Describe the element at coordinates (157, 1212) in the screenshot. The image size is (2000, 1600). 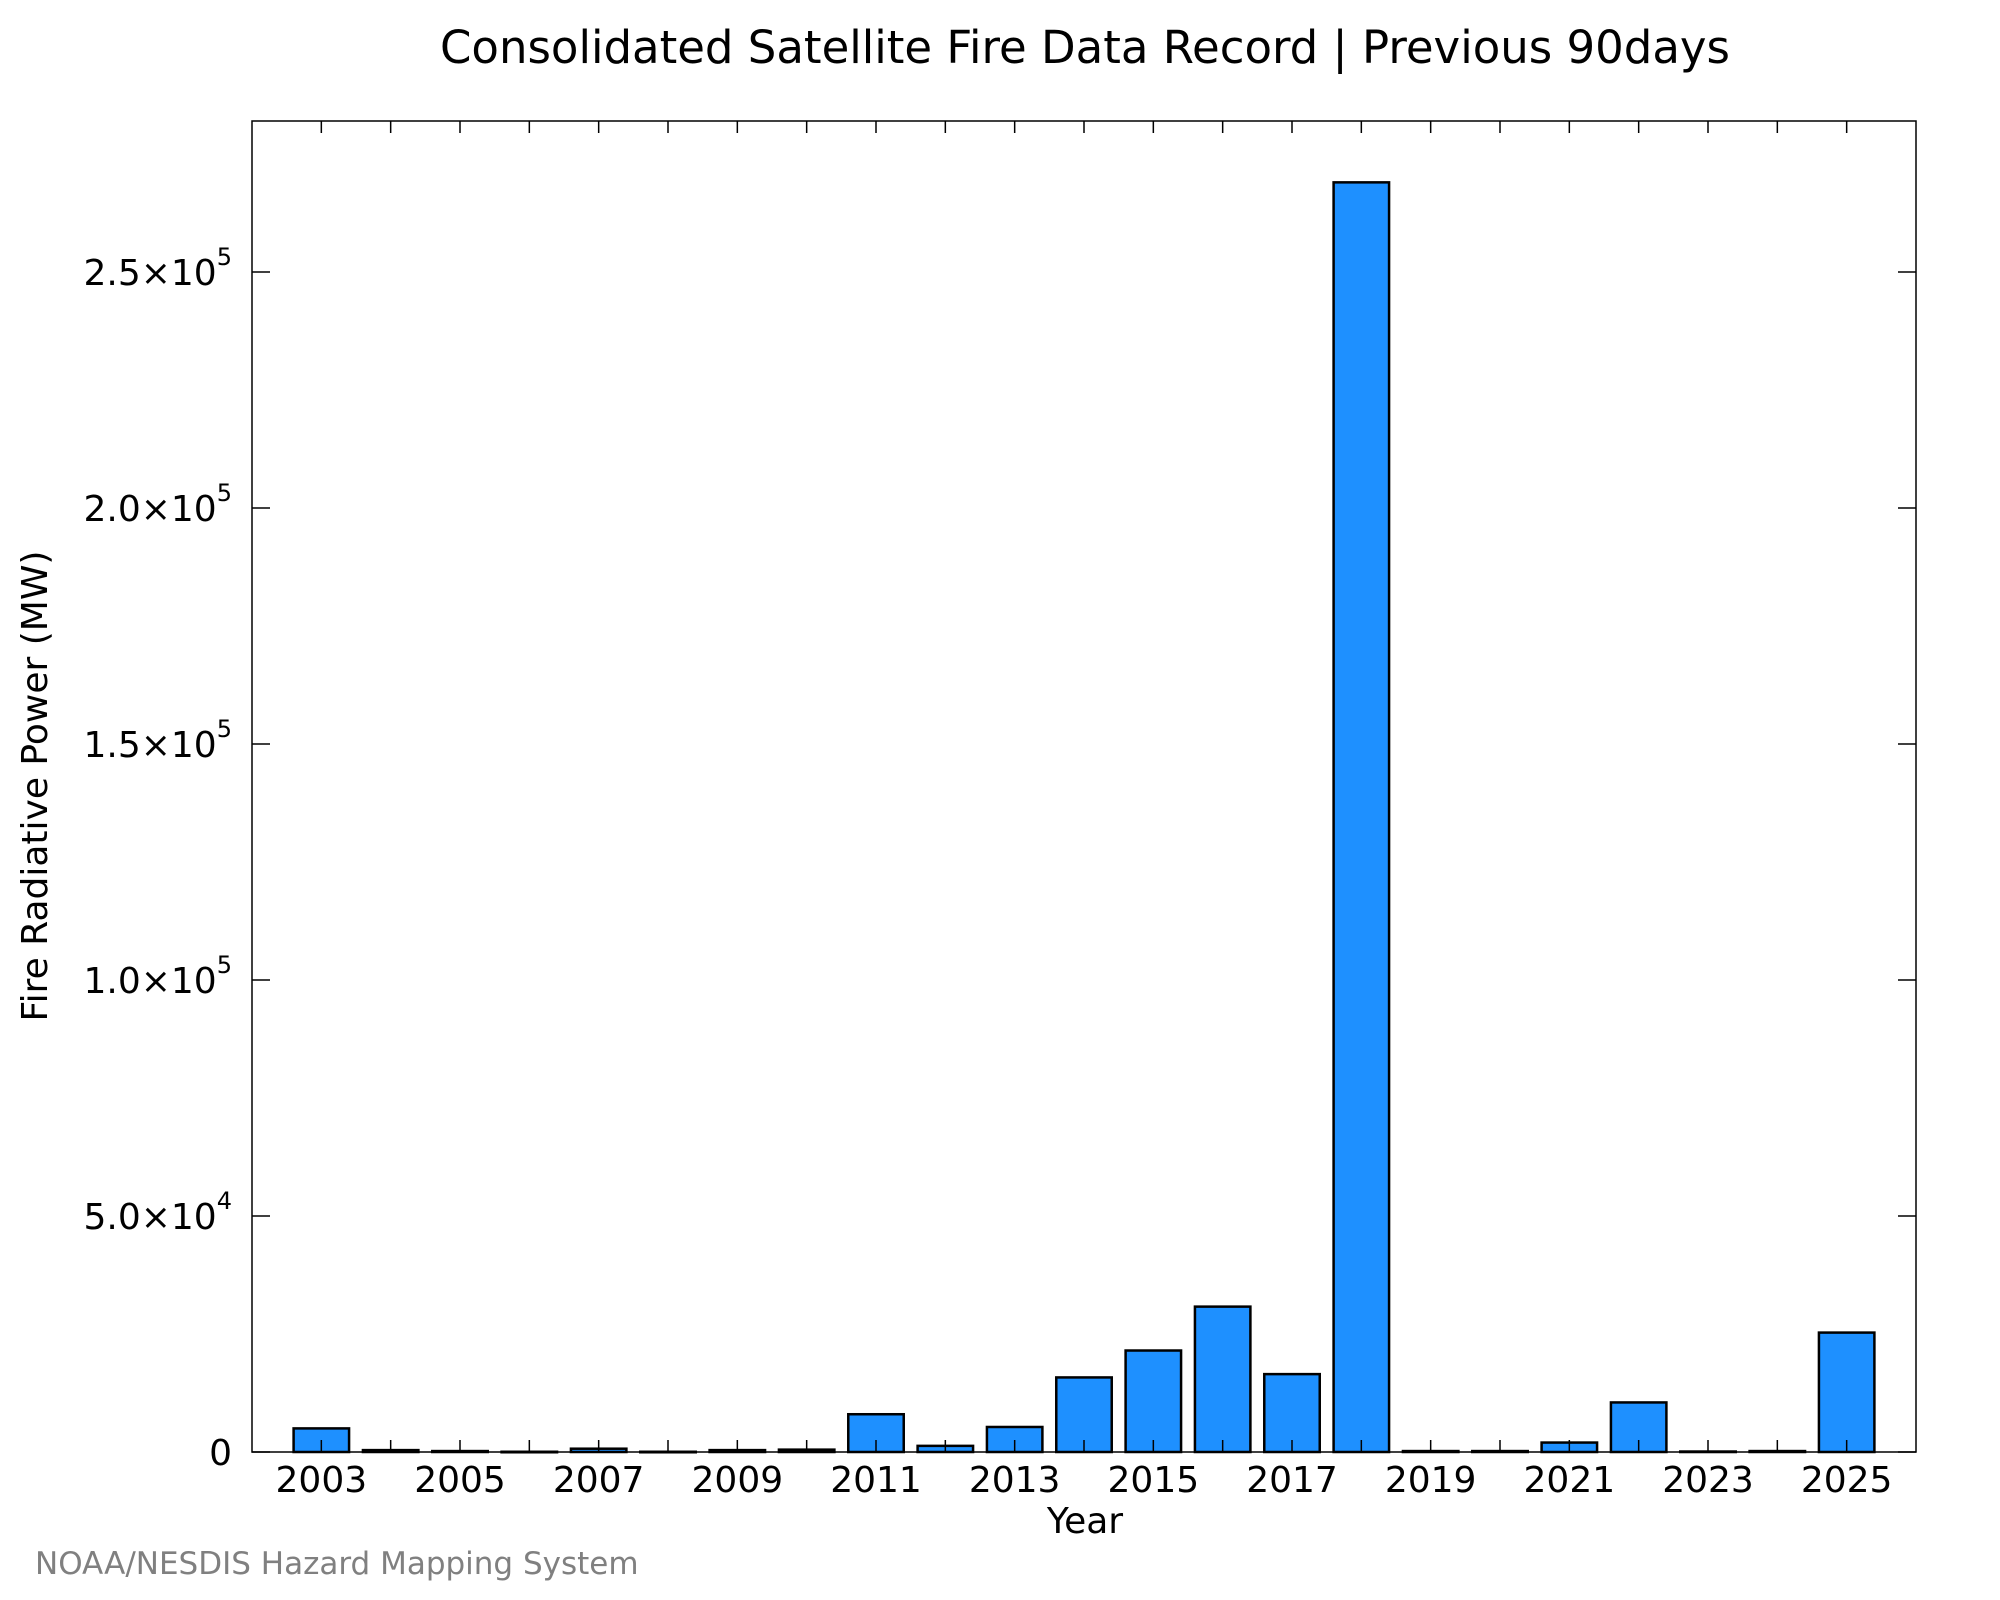
I see `y-tick-label: 5.0×10⁴` at that location.